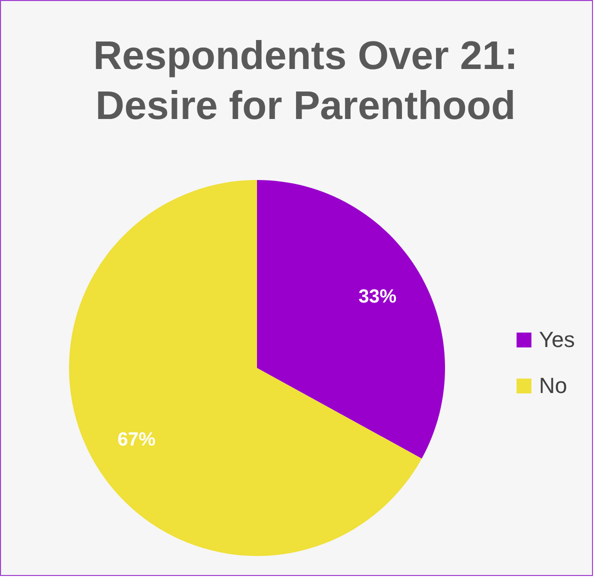  What do you see at coordinates (136, 439) in the screenshot?
I see `data-label: 67%` at bounding box center [136, 439].